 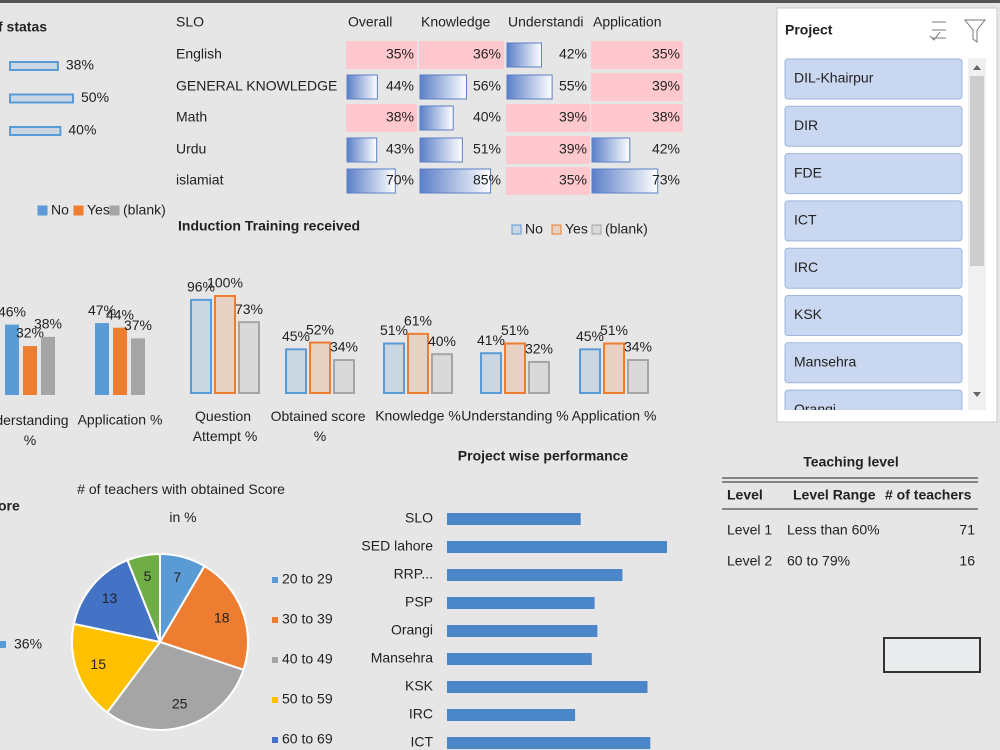 I want to click on slicer-item-label: FDE, so click(x=808, y=172).